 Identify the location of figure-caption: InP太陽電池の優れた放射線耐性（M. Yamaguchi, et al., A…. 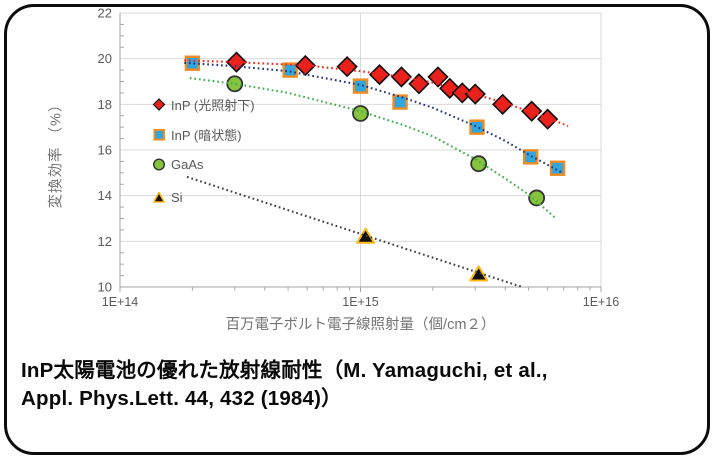
(284, 385).